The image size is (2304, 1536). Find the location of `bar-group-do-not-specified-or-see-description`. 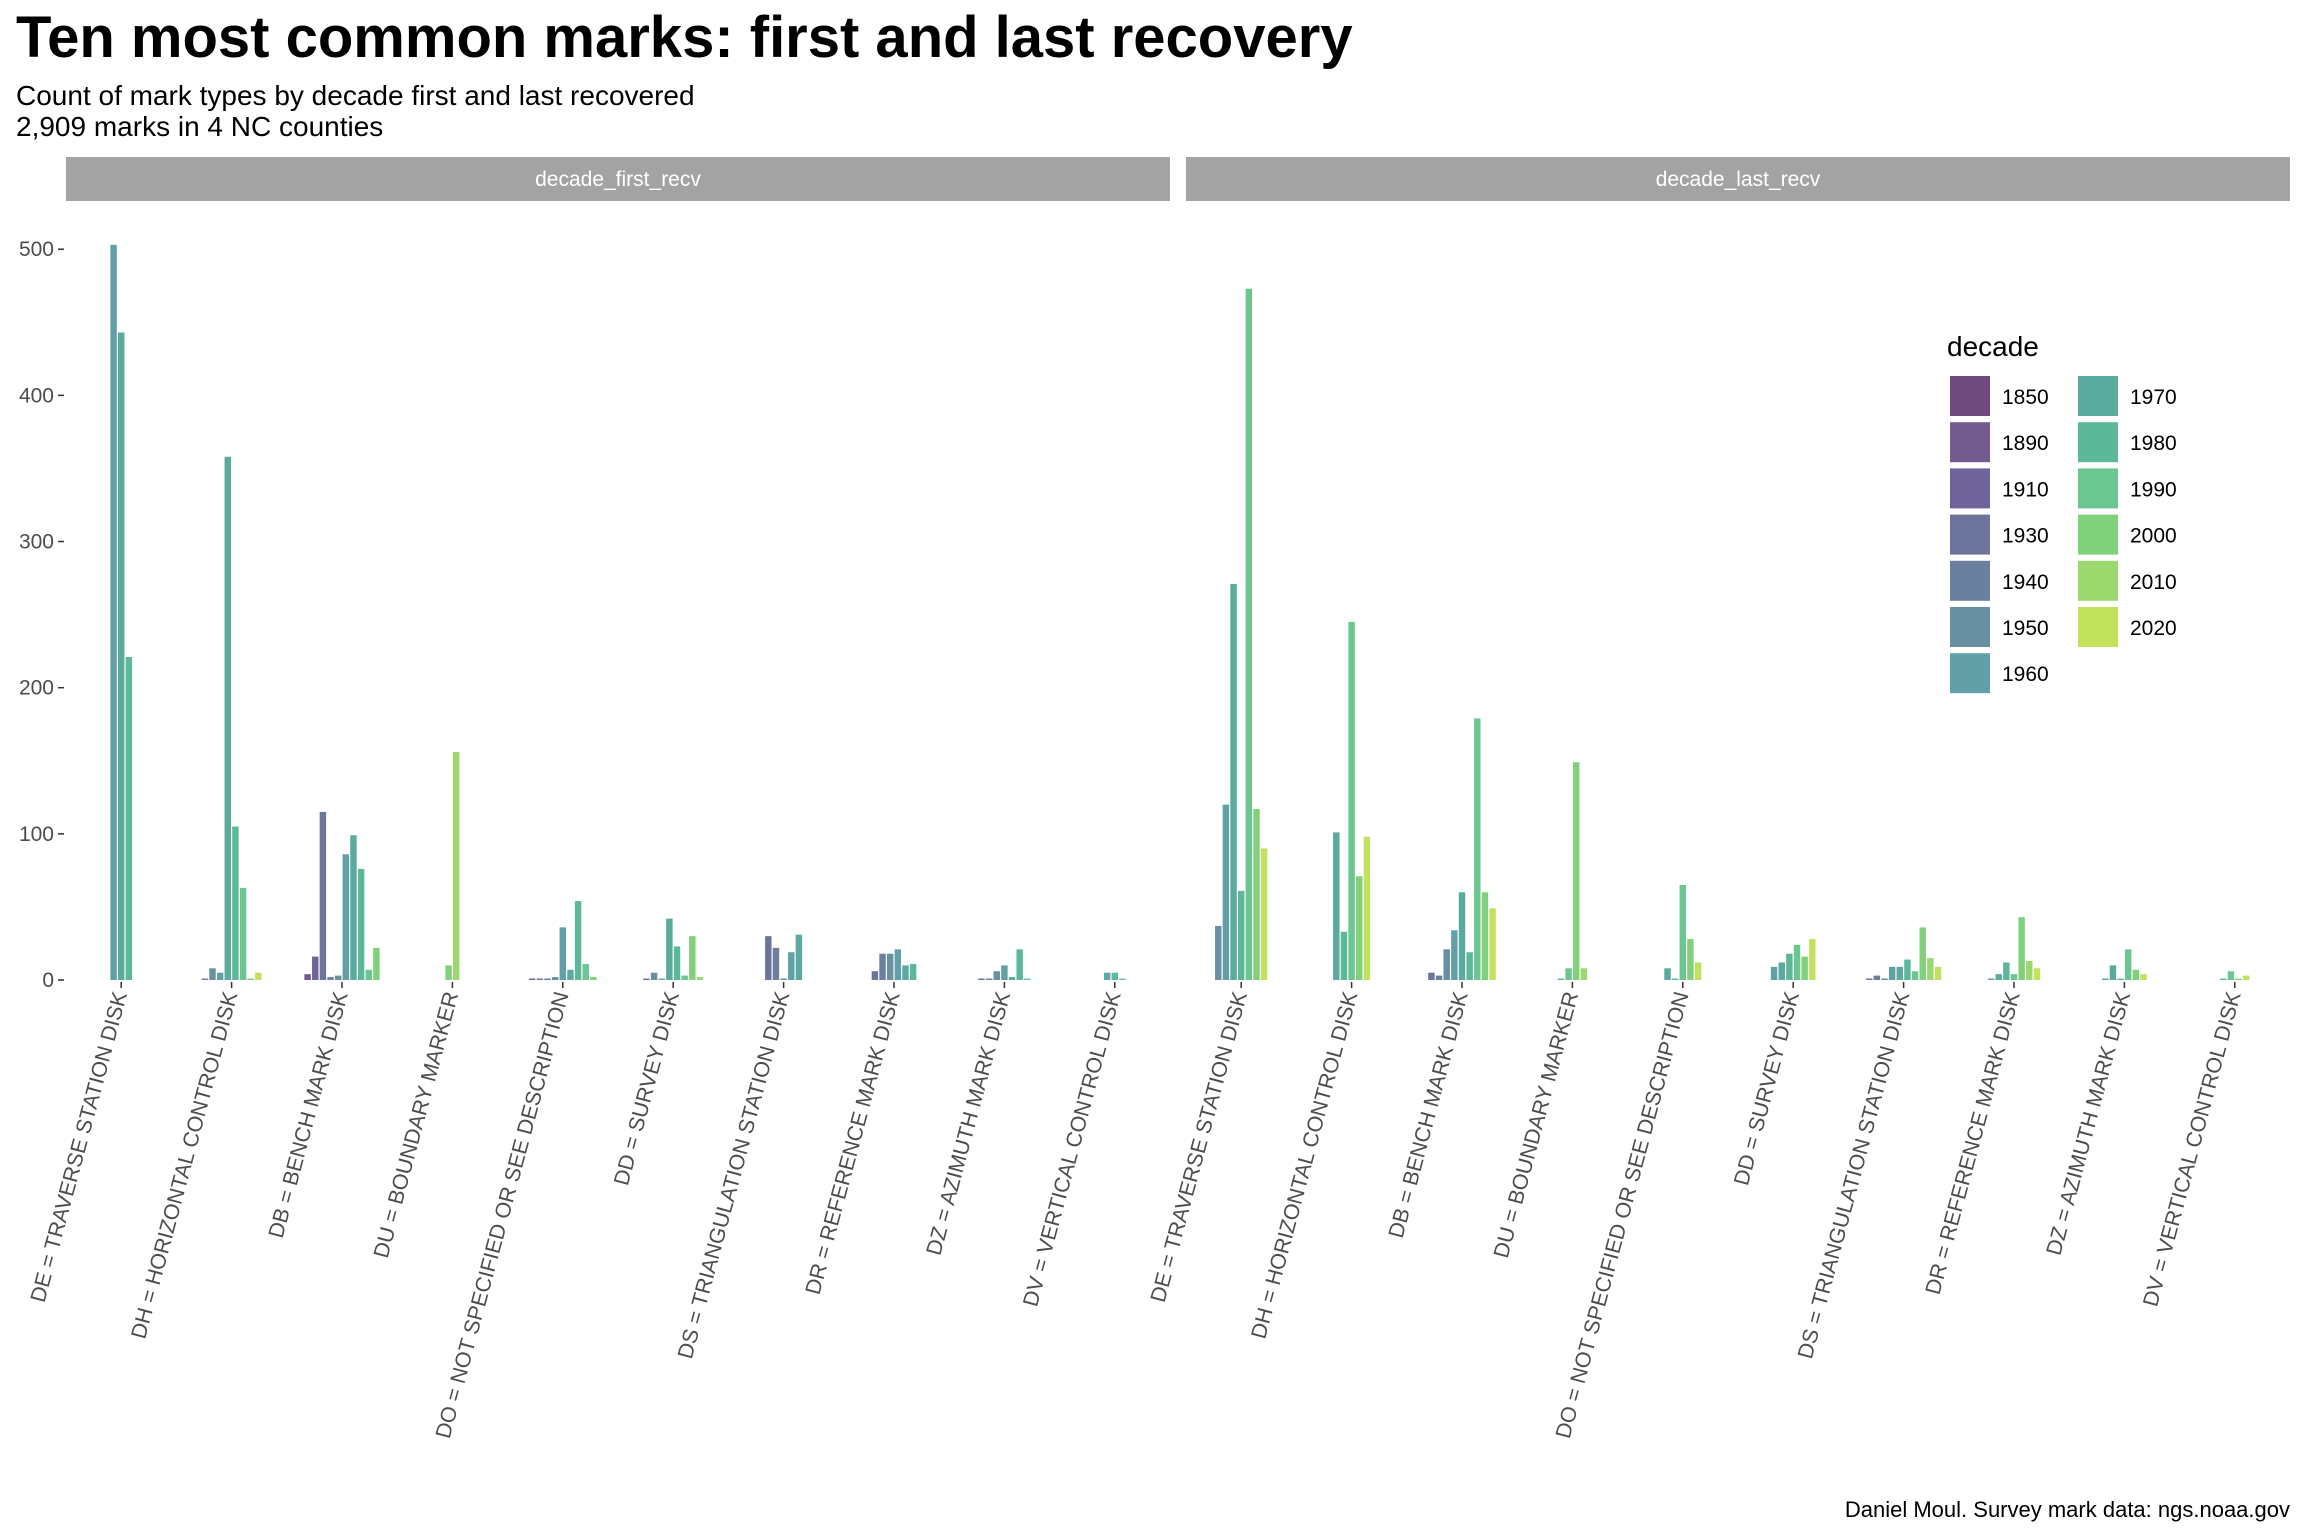

bar-group-do-not-specified-or-see-description is located at coordinates (563, 940).